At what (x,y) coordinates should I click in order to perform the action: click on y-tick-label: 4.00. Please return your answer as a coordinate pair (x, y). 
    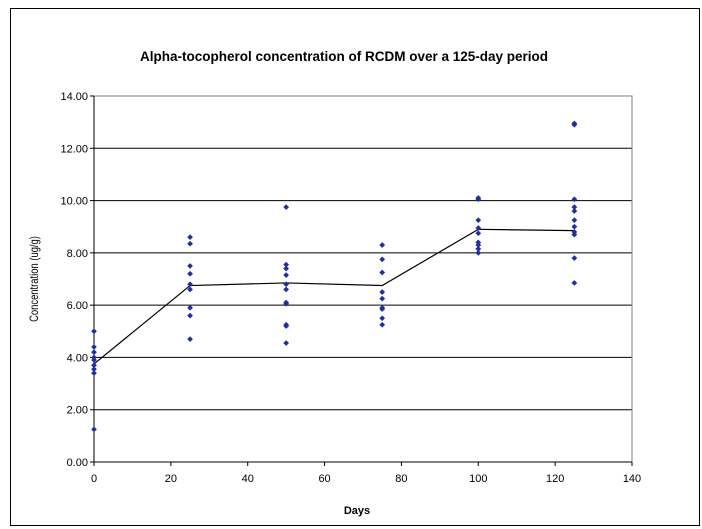
    Looking at the image, I should click on (77, 358).